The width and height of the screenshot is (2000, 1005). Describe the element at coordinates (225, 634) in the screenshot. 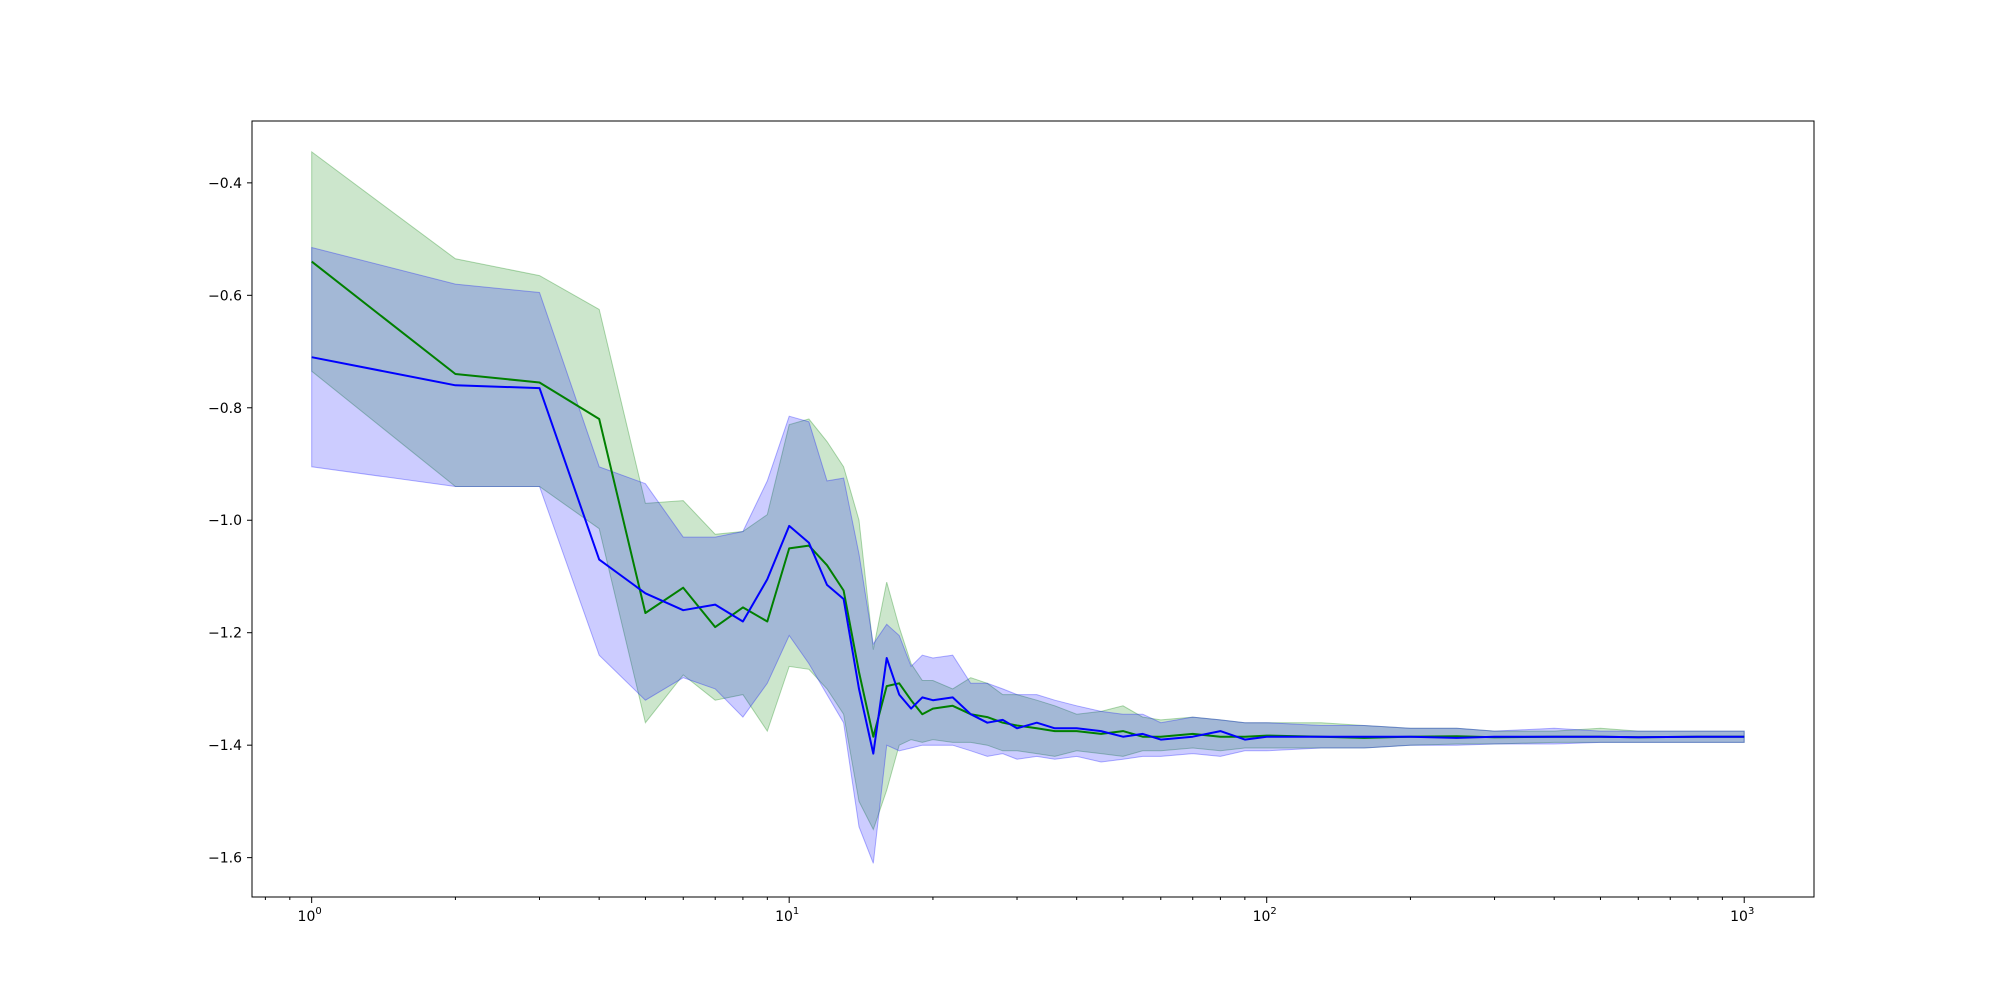

I see `y-tick-label: −1.2` at that location.